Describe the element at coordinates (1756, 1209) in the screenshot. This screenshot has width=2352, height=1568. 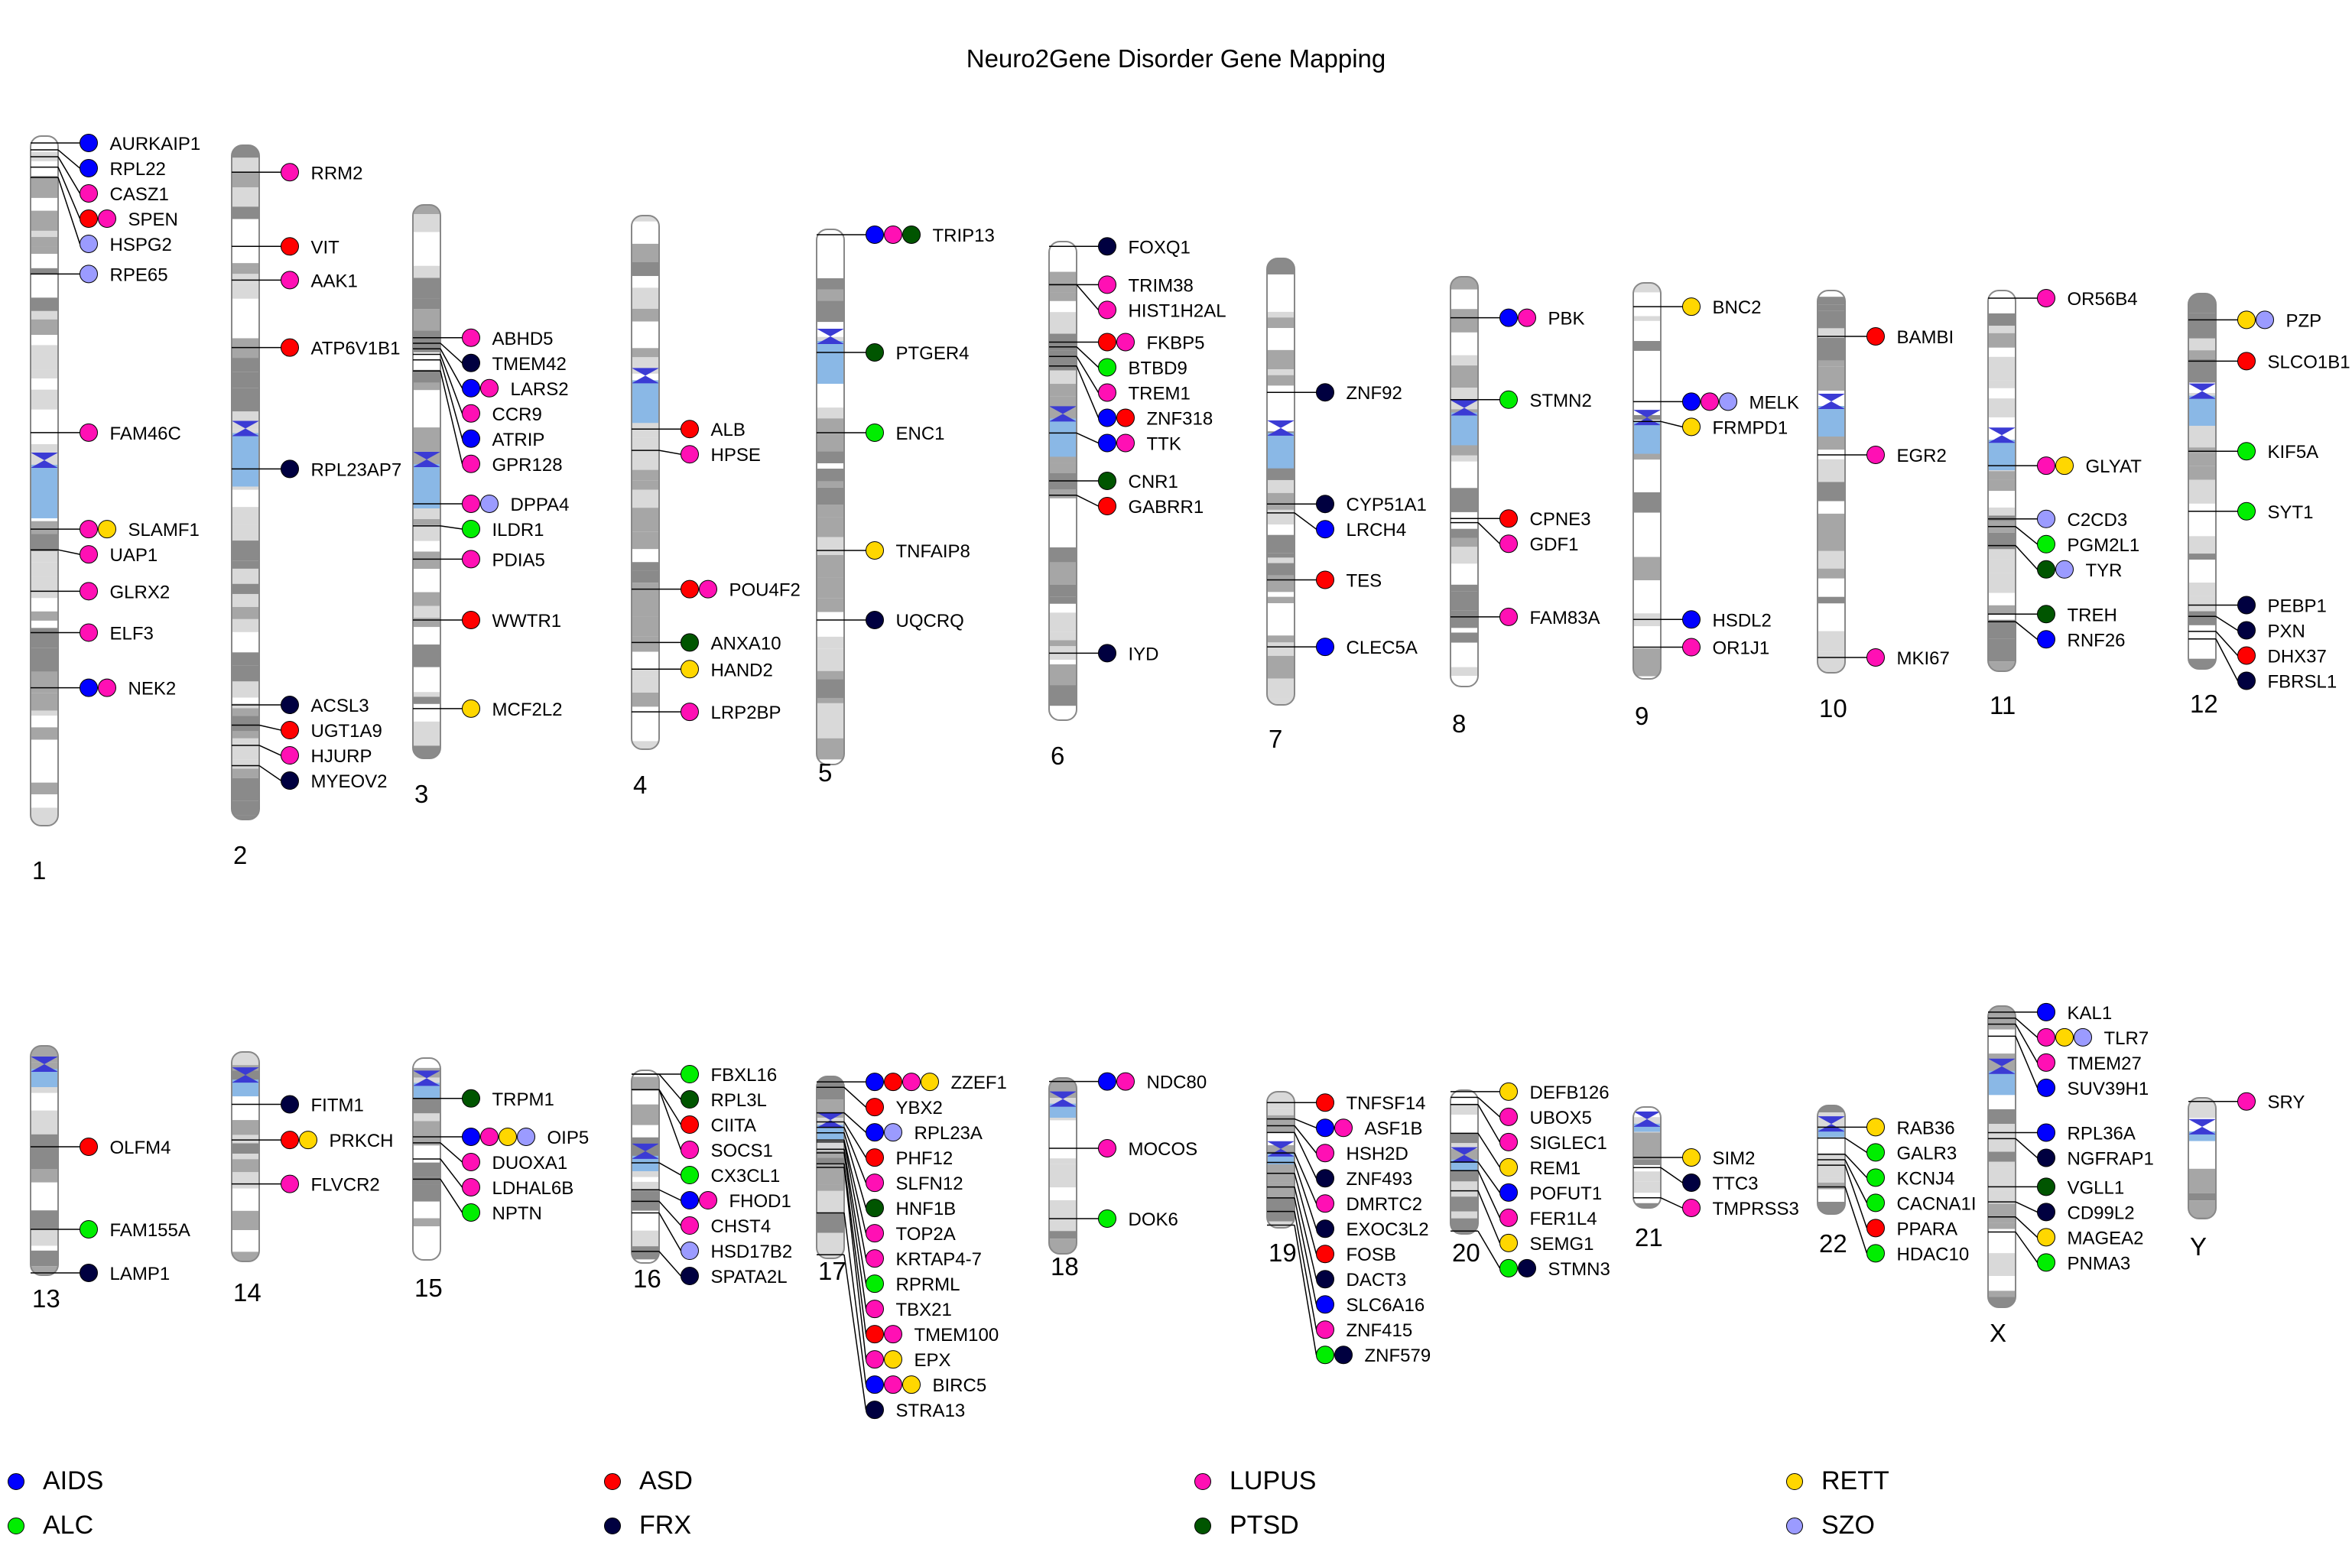
I see `gene-label: TMPRSS3` at that location.